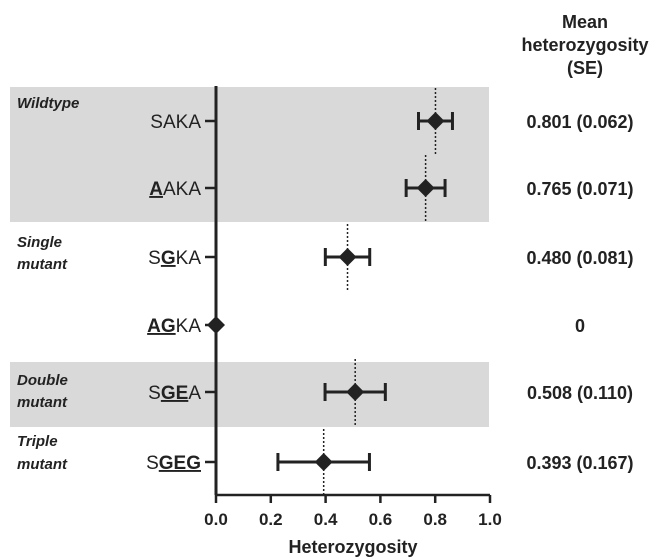 The width and height of the screenshot is (664, 560). I want to click on group-label: Single, so click(39, 242).